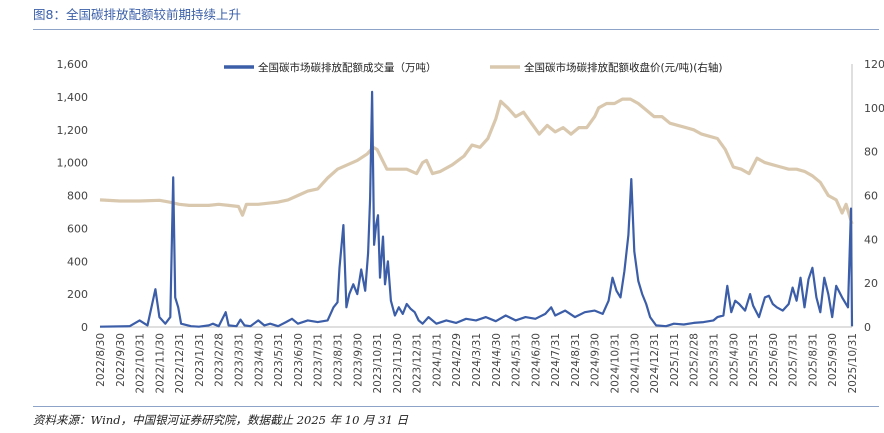  What do you see at coordinates (576, 360) in the screenshot?
I see `x-tick-label: 2024/8/31` at bounding box center [576, 360].